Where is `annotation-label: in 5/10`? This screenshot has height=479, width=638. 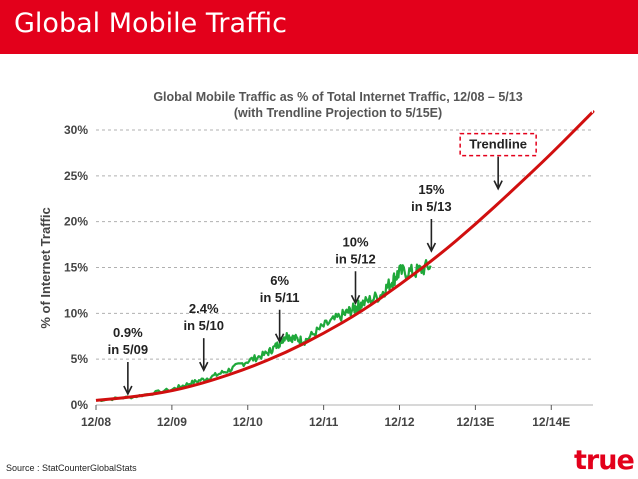
annotation-label: in 5/10 is located at coordinates (204, 325).